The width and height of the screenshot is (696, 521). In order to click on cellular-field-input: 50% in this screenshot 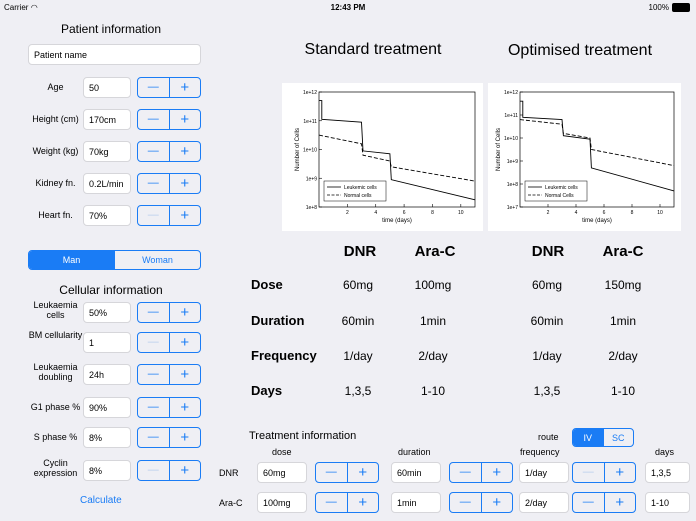, I will do `click(107, 312)`.